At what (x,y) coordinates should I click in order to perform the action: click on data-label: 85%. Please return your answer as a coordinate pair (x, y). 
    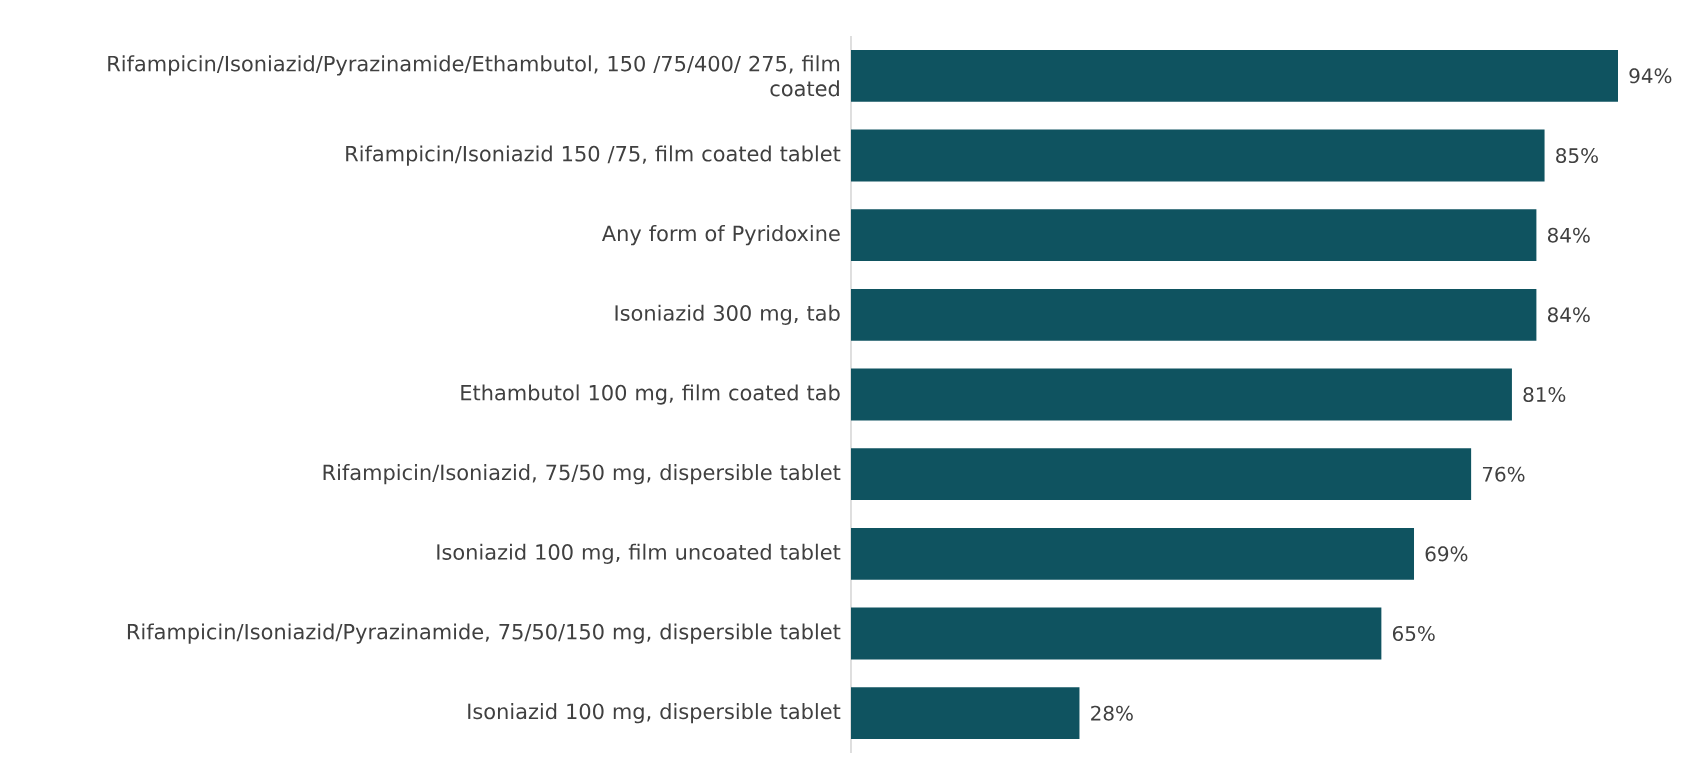
    Looking at the image, I should click on (1577, 155).